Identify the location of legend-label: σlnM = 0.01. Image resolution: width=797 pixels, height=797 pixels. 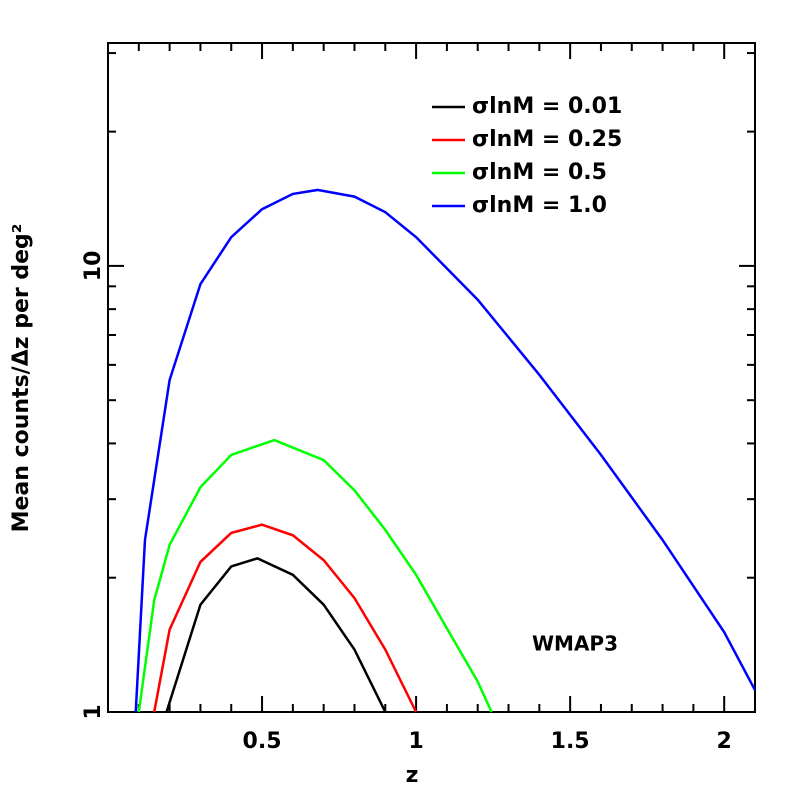
(547, 106).